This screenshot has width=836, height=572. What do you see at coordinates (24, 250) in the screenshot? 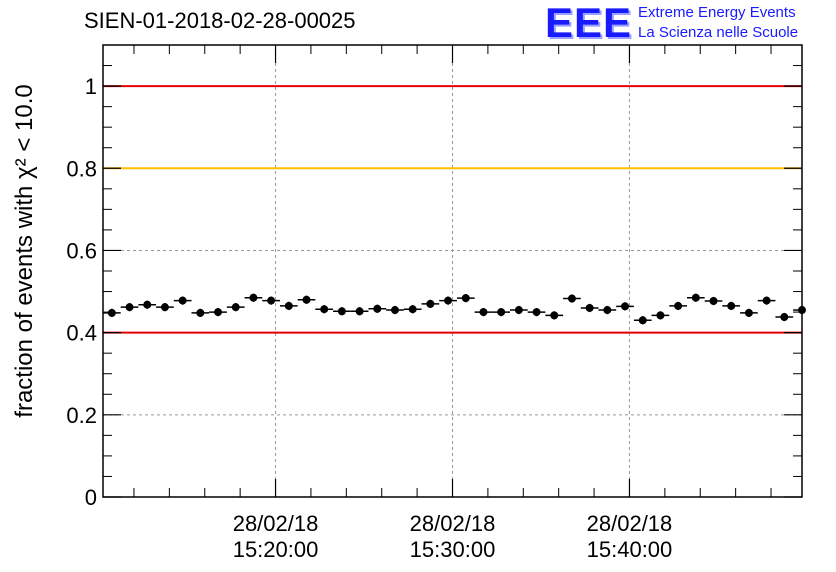
I see `y-axis-label: fraction of events with χ² < 10.0` at bounding box center [24, 250].